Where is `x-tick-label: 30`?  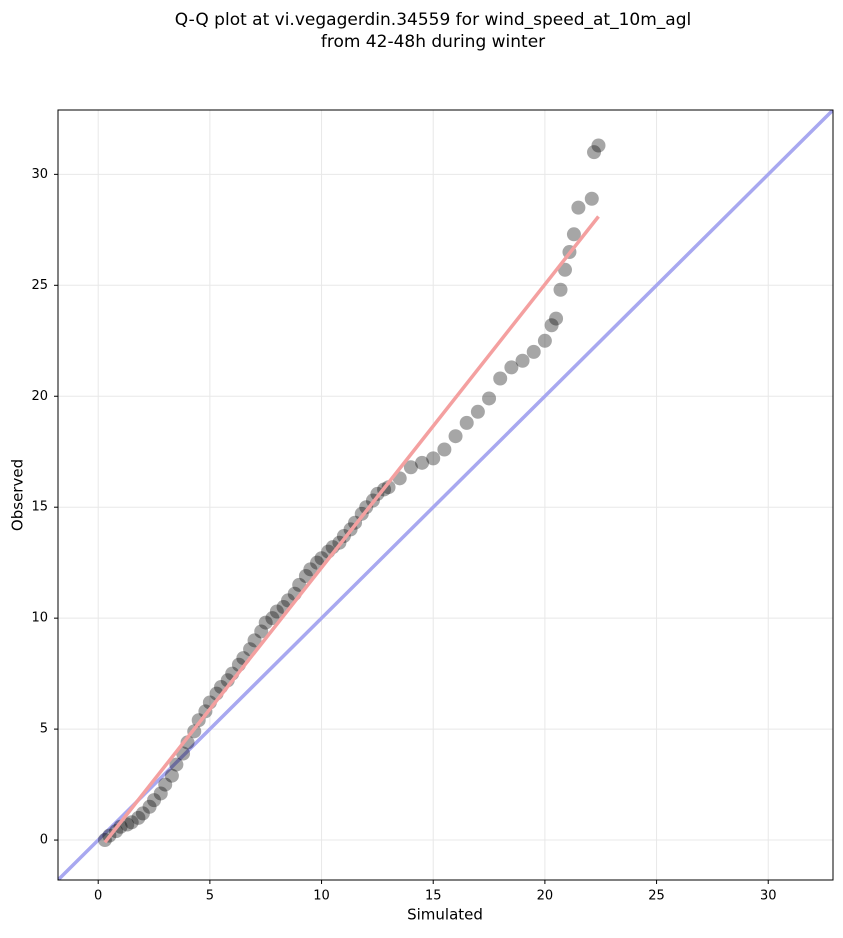 x-tick-label: 30 is located at coordinates (768, 896).